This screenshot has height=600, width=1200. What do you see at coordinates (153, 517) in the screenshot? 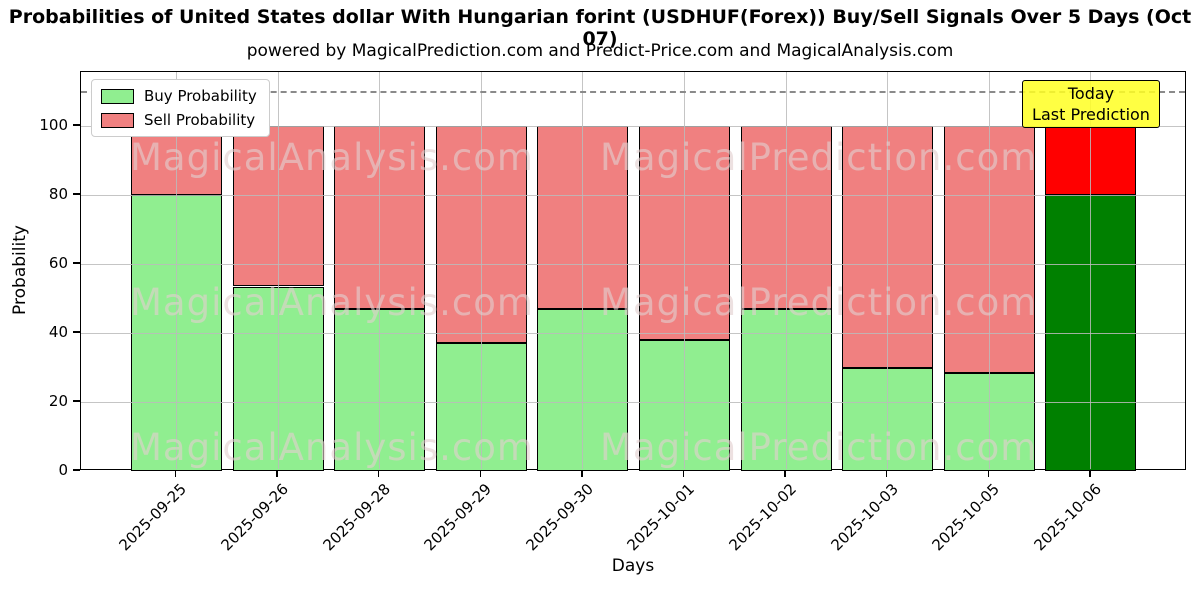
I see `x-tick-label: 2025-09-25` at bounding box center [153, 517].